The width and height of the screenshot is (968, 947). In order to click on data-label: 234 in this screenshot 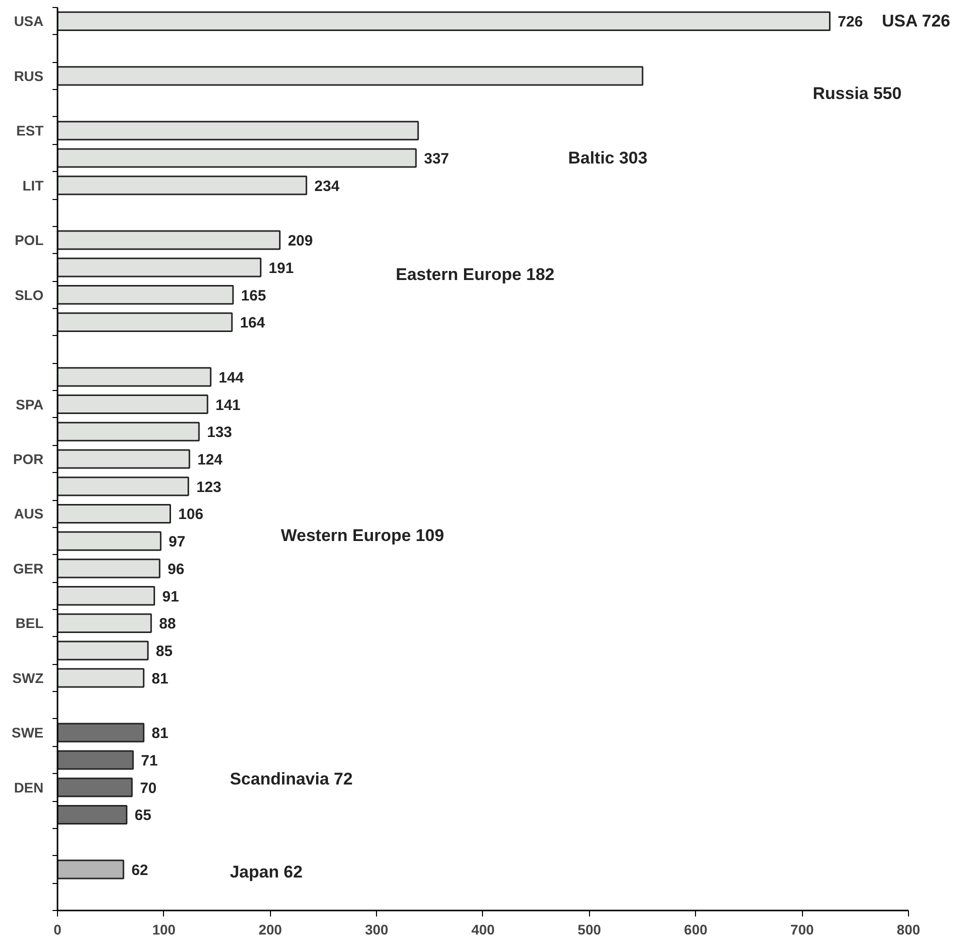, I will do `click(327, 186)`.